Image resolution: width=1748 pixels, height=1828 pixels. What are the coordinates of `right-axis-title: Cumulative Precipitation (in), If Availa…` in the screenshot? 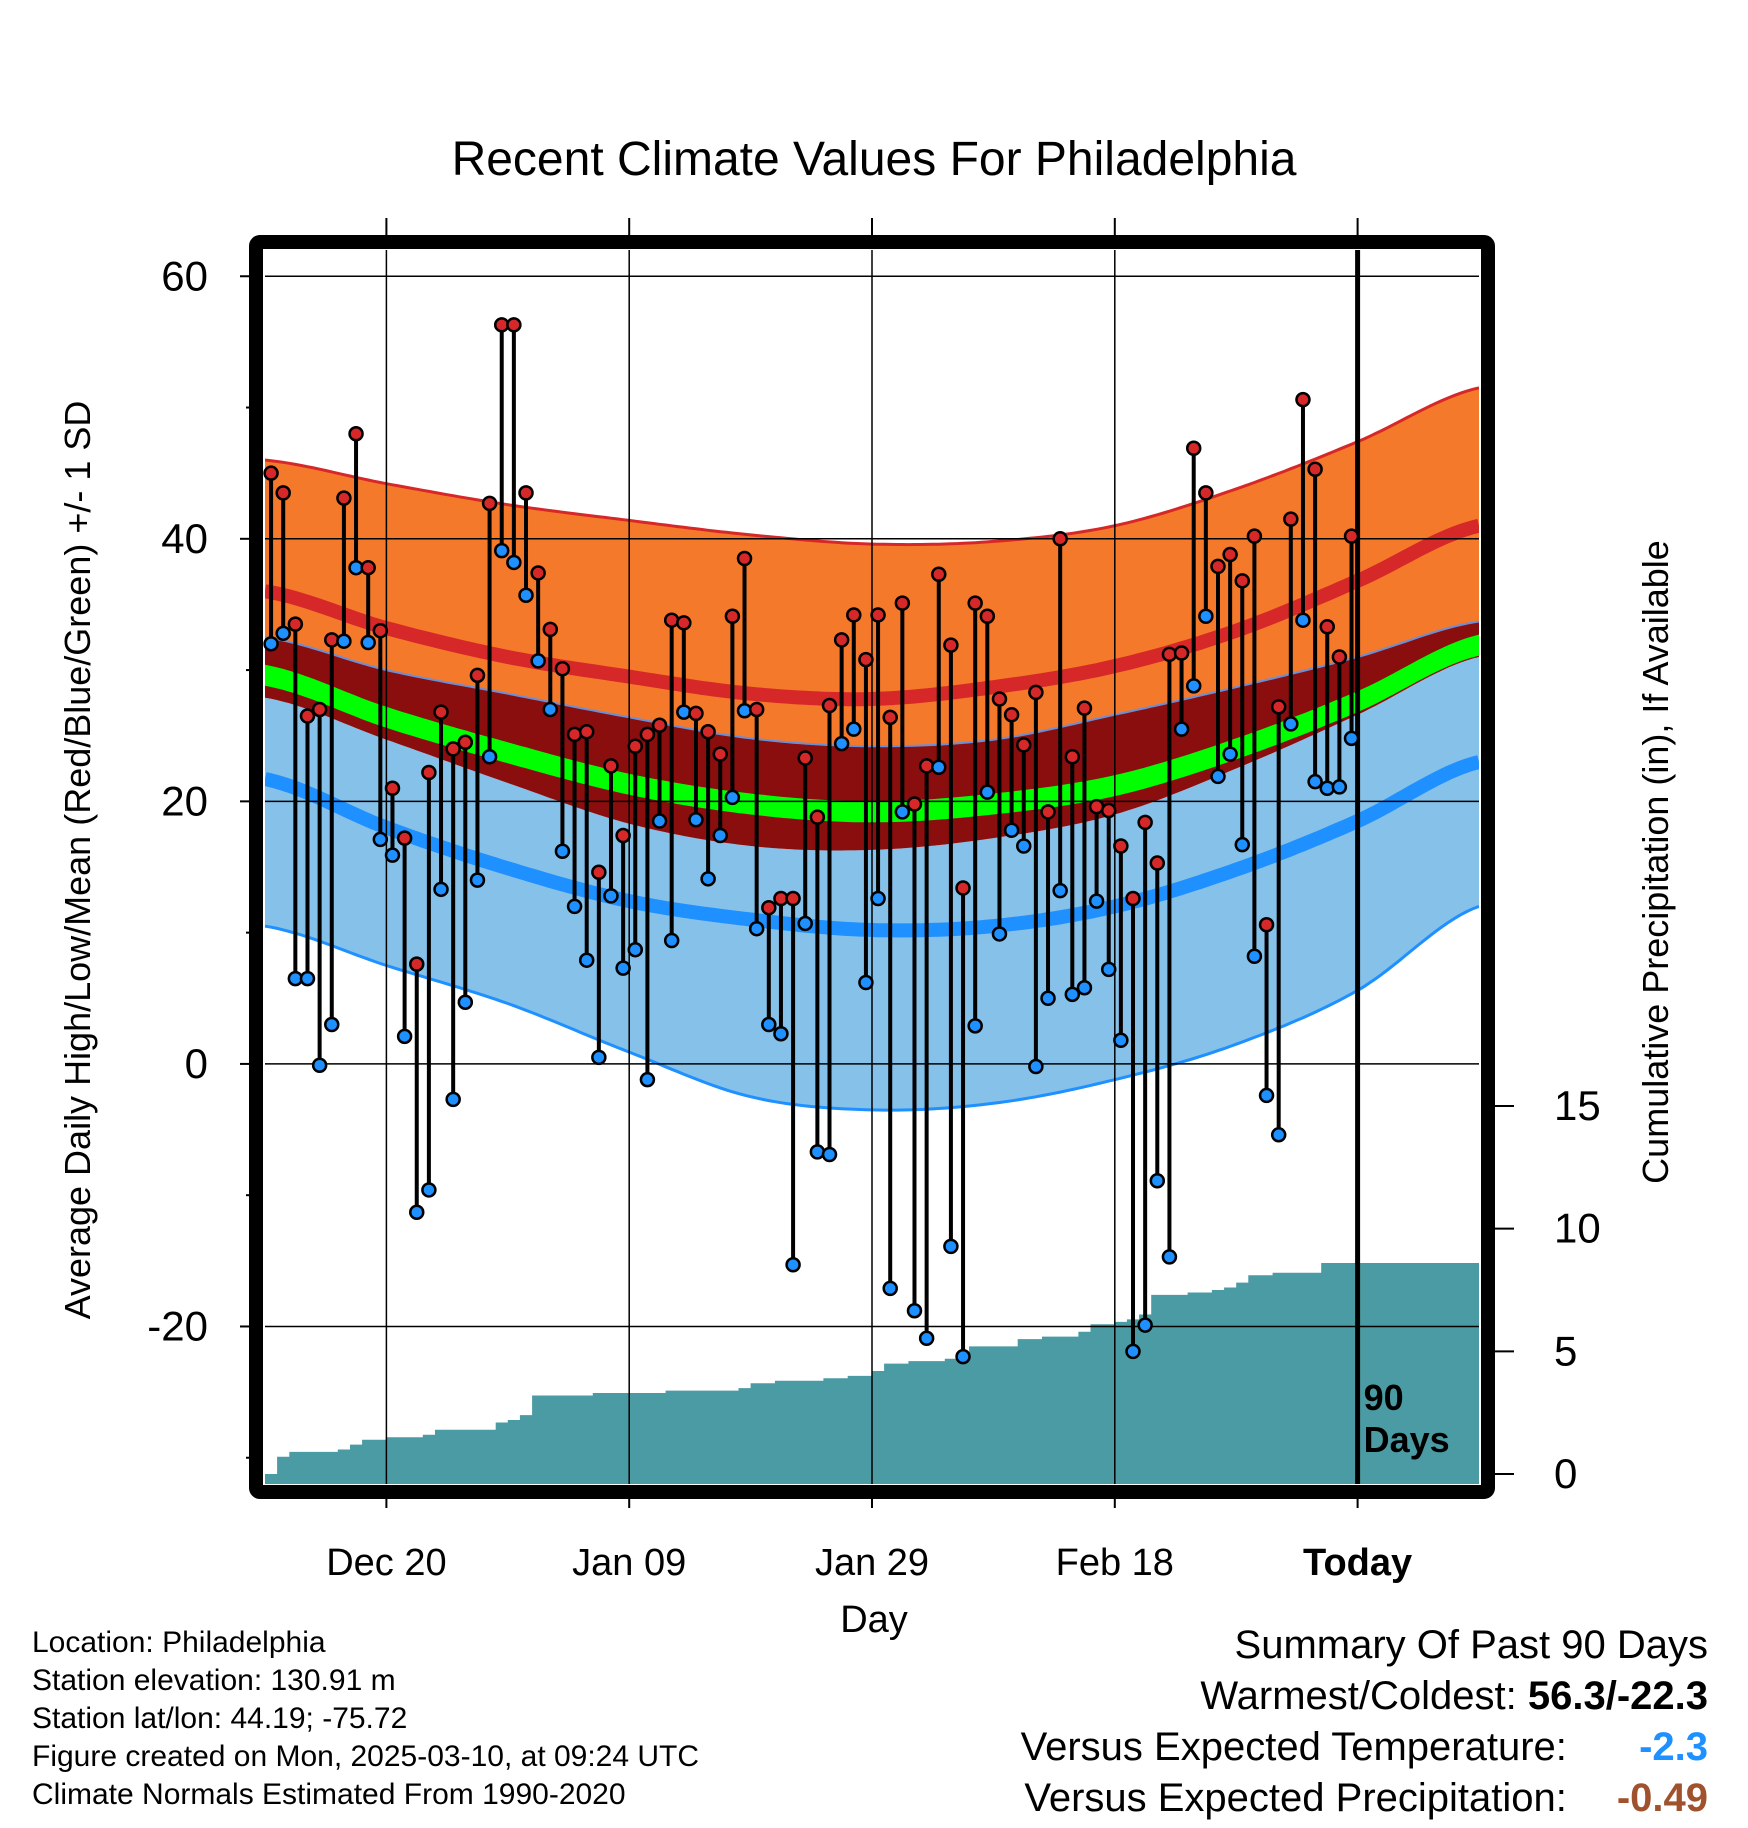 It's located at (1655, 862).